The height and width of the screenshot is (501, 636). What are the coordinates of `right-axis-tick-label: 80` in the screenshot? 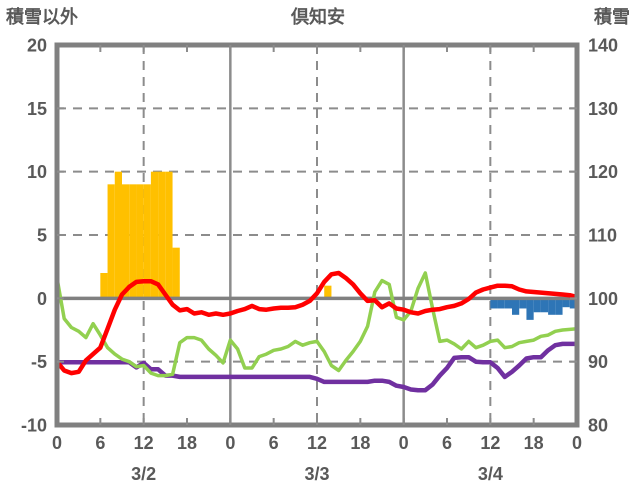 It's located at (598, 426).